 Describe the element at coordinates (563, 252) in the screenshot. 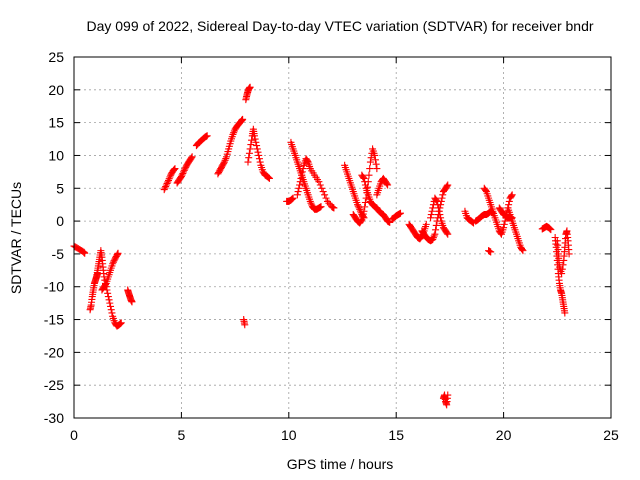

I see `series-seg33` at that location.